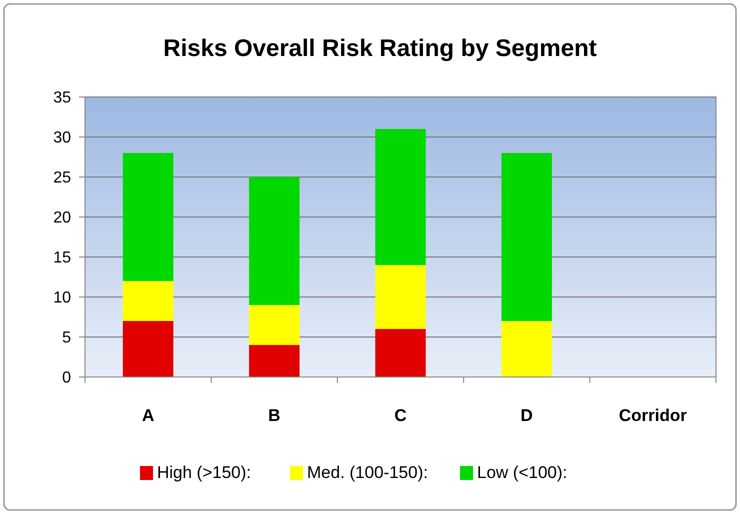  Describe the element at coordinates (62, 178) in the screenshot. I see `y-tick-label: 25` at that location.